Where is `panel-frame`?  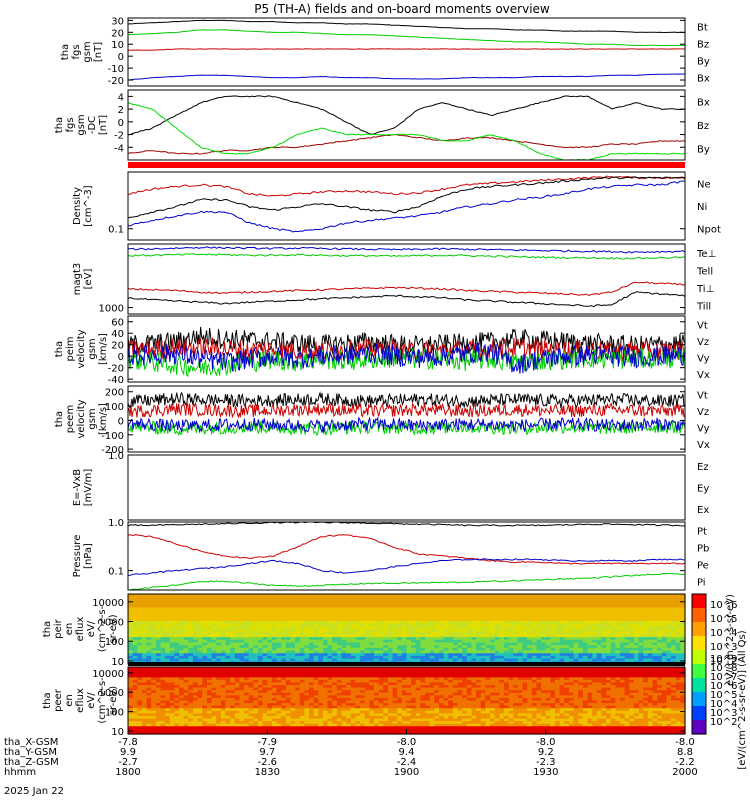 panel-frame is located at coordinates (406, 52).